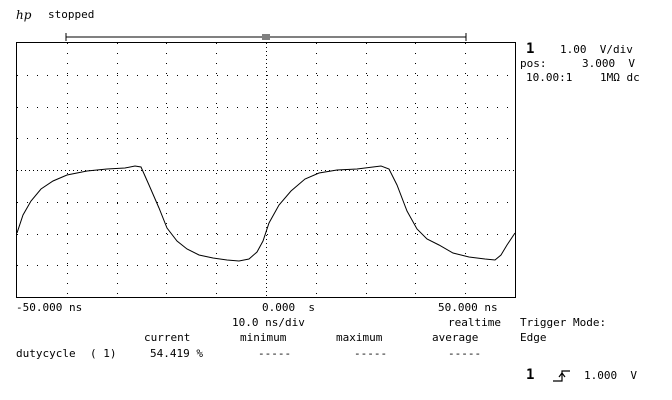 This screenshot has width=672, height=400. Describe the element at coordinates (562, 376) in the screenshot. I see `rising-edge-icon` at that location.